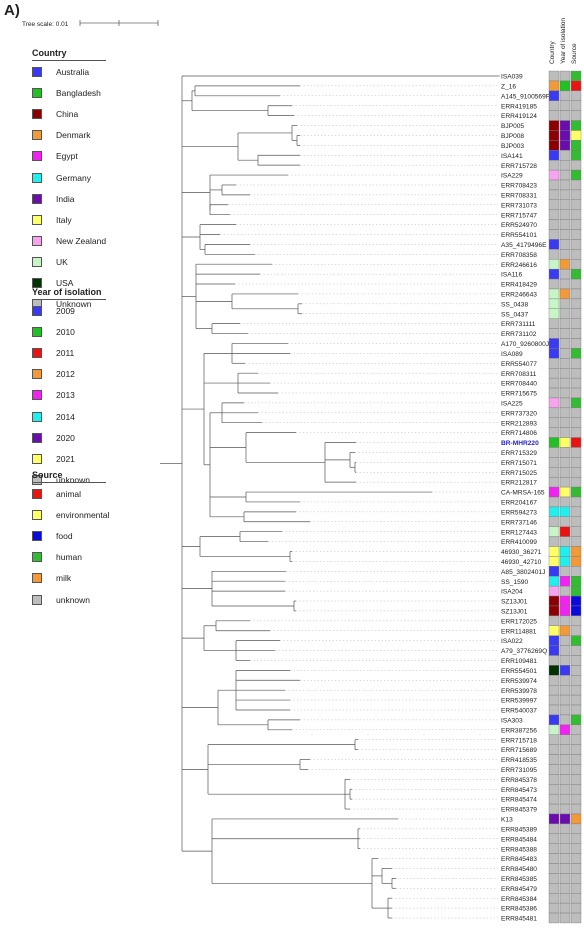 The width and height of the screenshot is (584, 929). I want to click on taxon-label: ERR731073, so click(519, 205).